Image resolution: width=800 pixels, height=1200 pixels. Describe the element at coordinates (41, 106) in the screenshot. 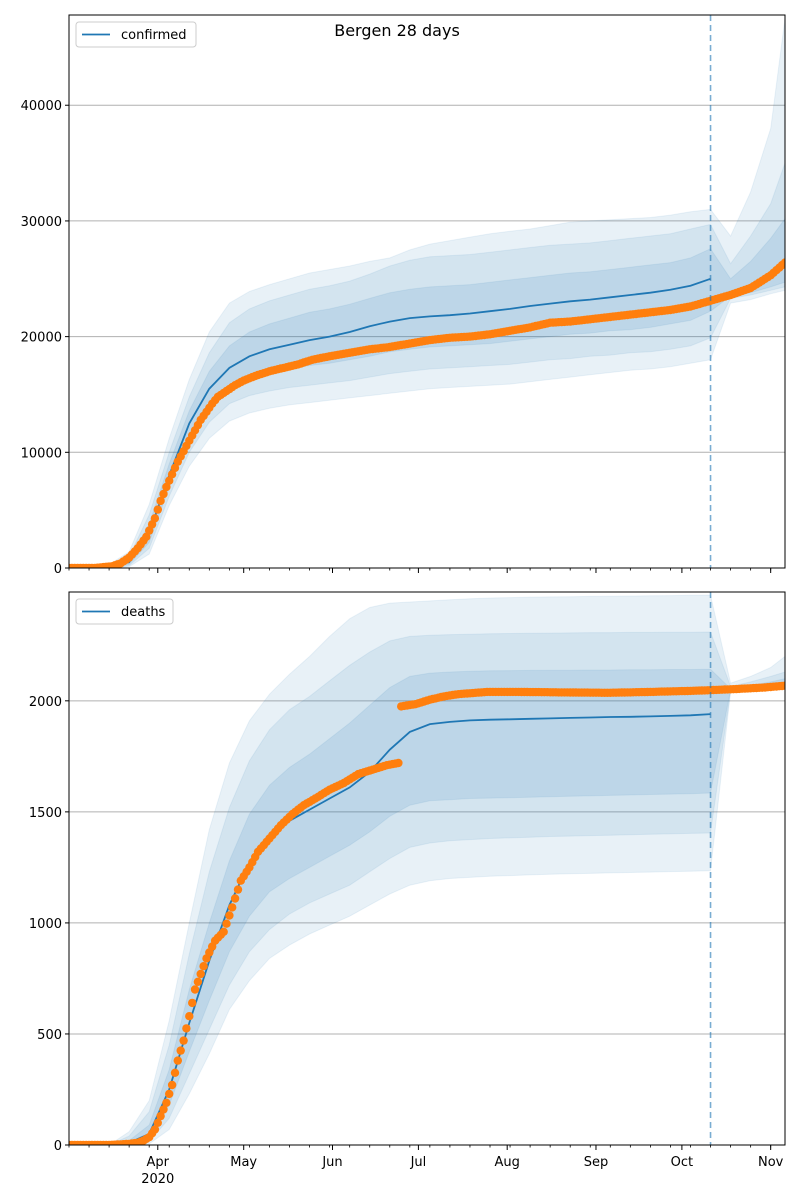

I see `y-tick-label: 40000` at that location.